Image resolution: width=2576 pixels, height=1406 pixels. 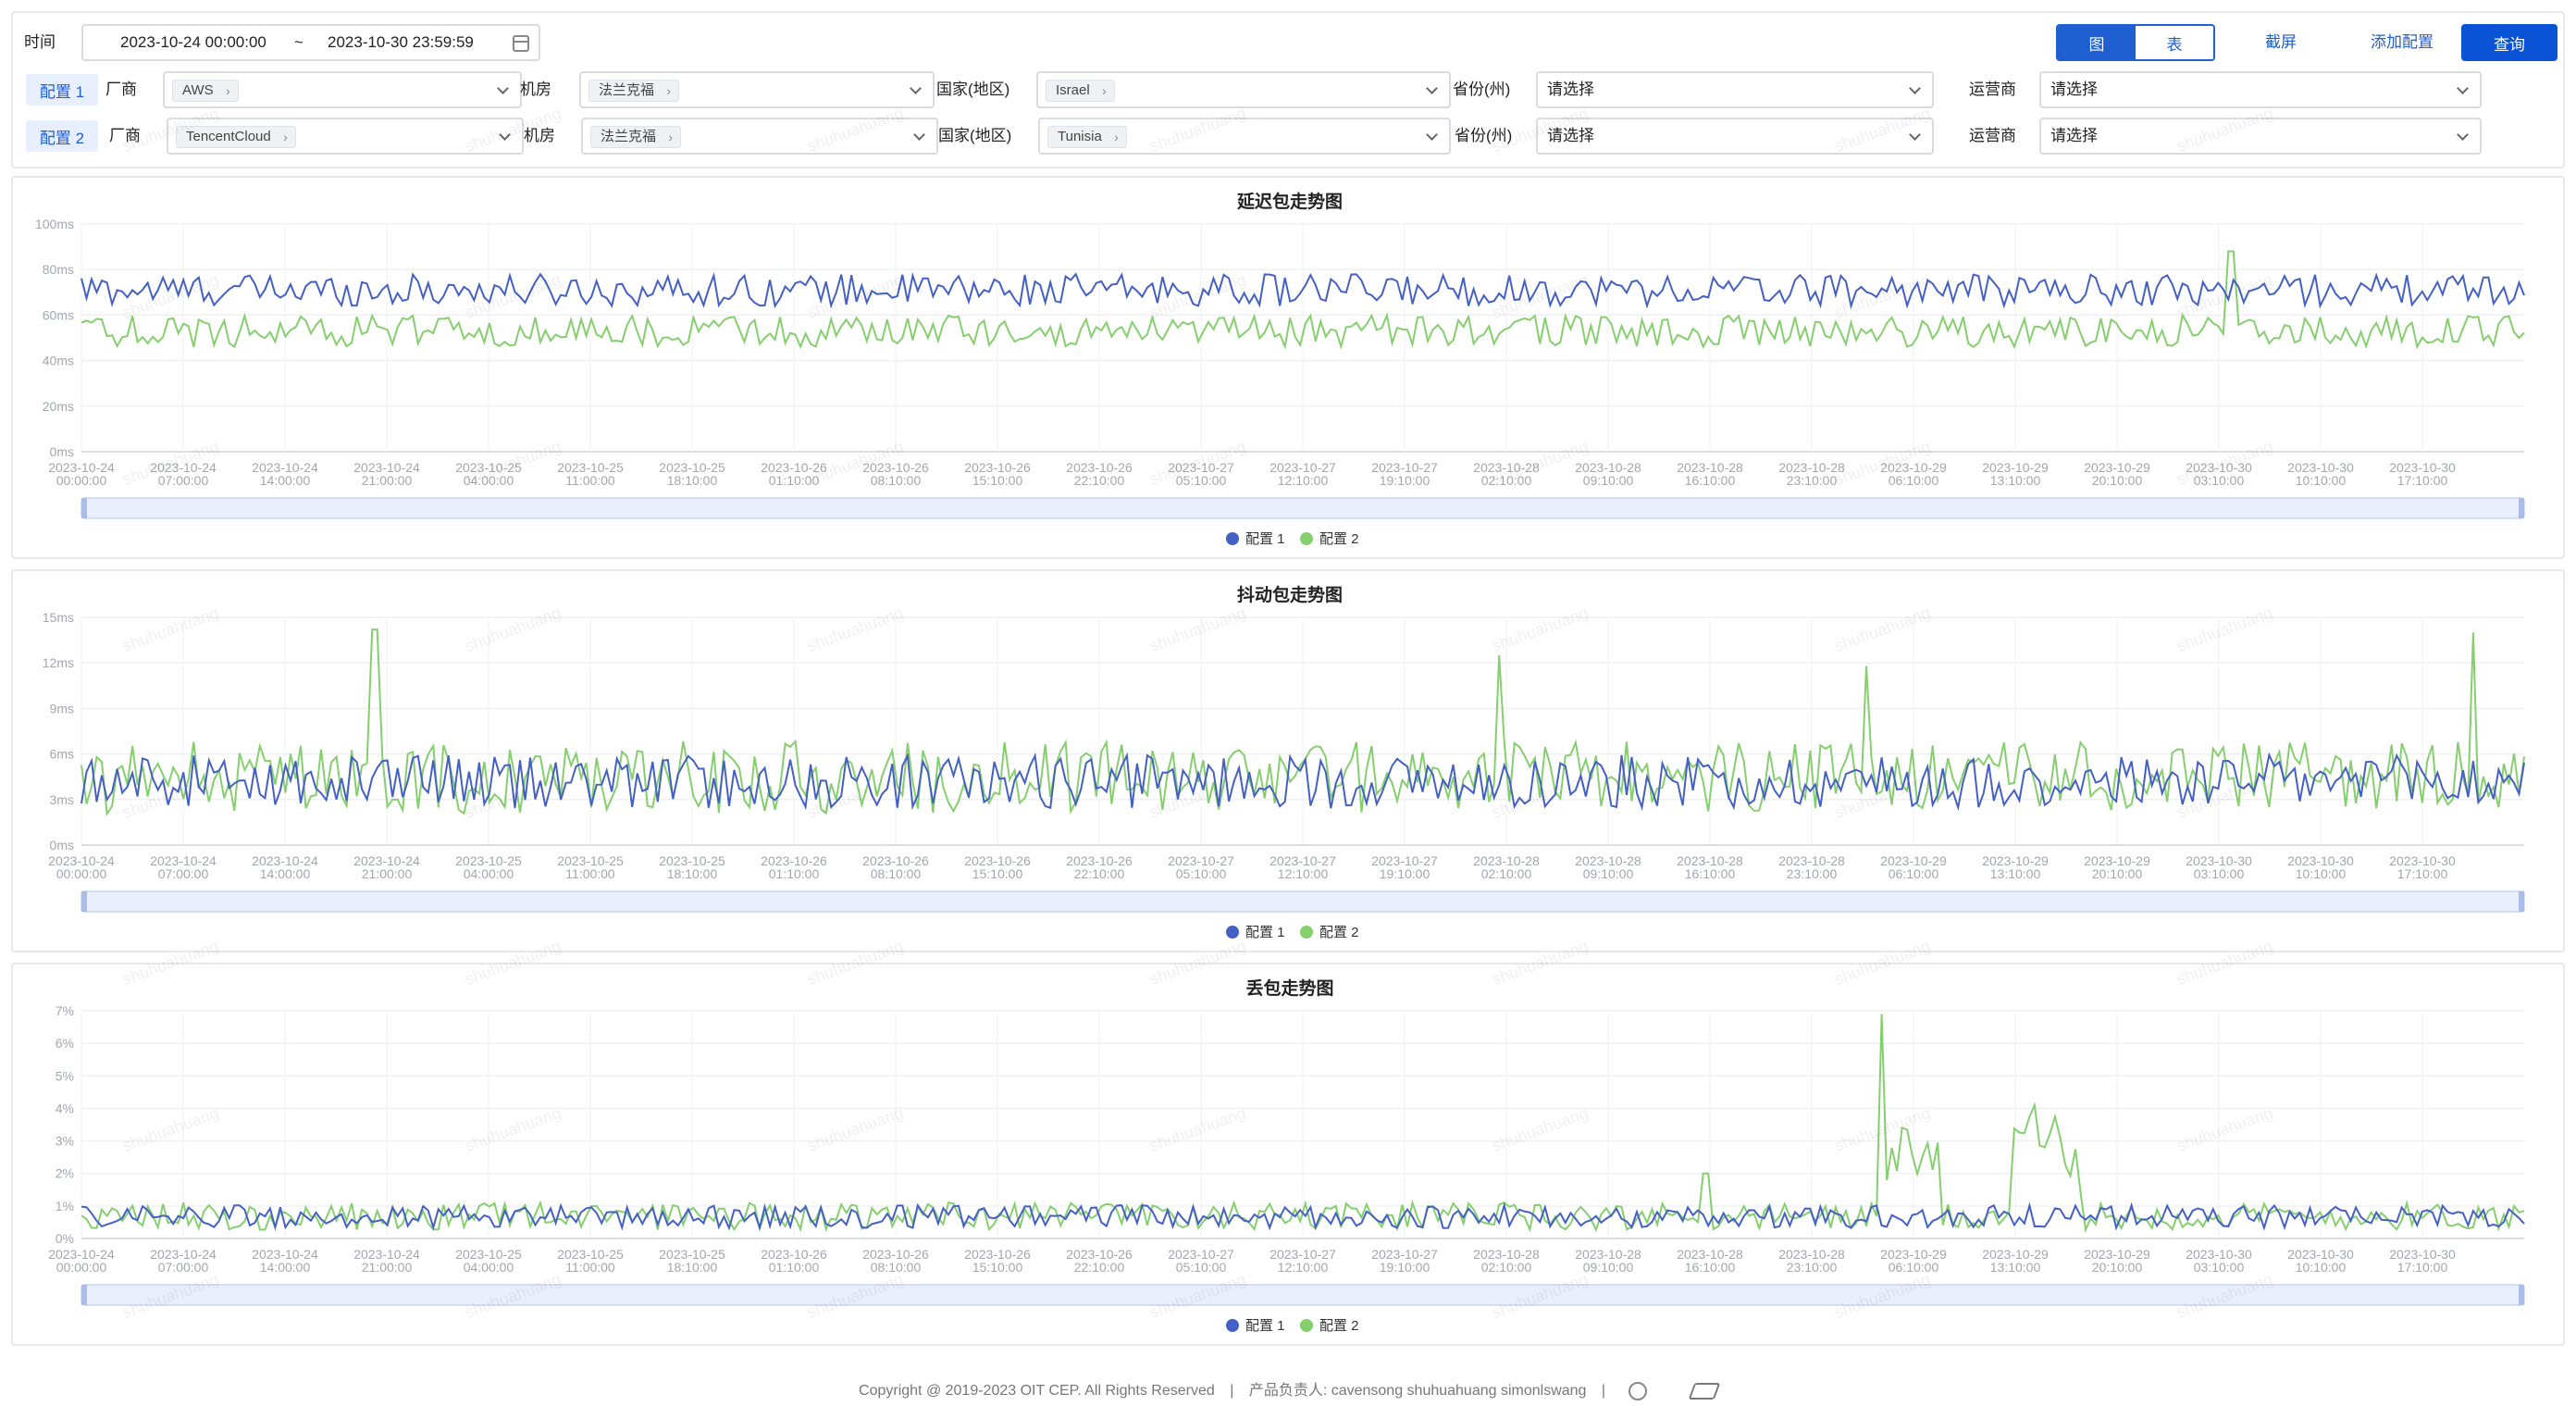 What do you see at coordinates (62, 90) in the screenshot?
I see `config-1-tag: 配置 1` at bounding box center [62, 90].